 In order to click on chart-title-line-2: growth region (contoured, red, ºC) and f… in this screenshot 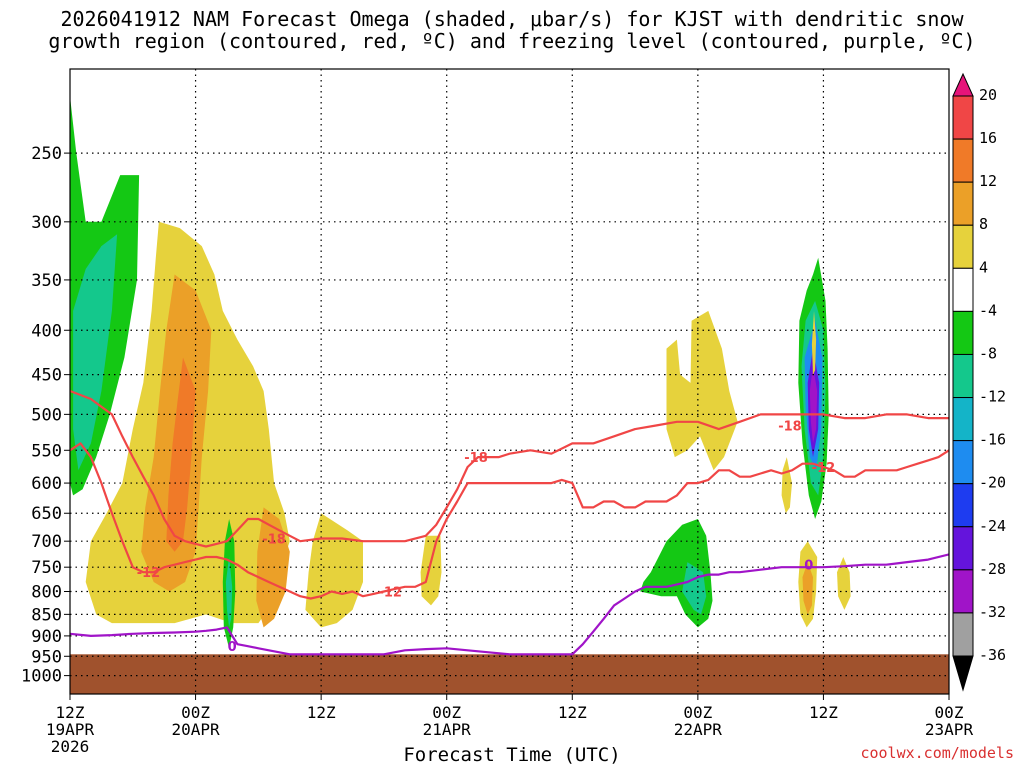, I will do `click(512, 41)`.